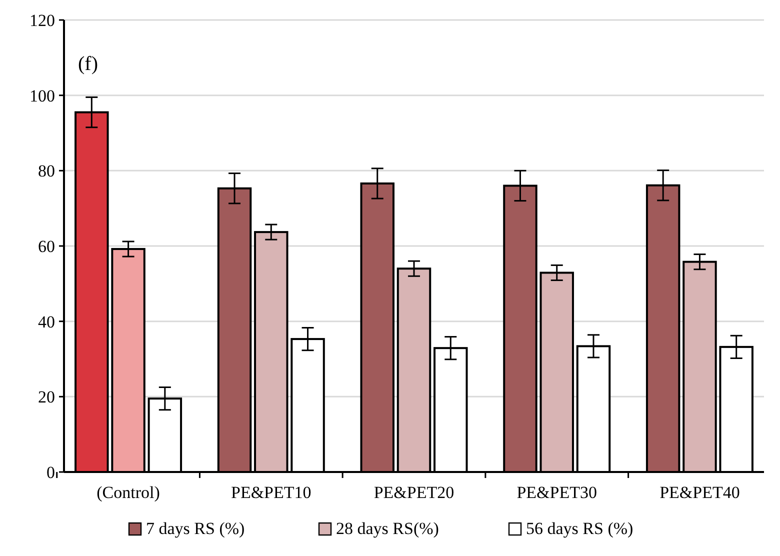 This screenshot has width=780, height=556. I want to click on y-tick-label: 0, so click(50, 472).